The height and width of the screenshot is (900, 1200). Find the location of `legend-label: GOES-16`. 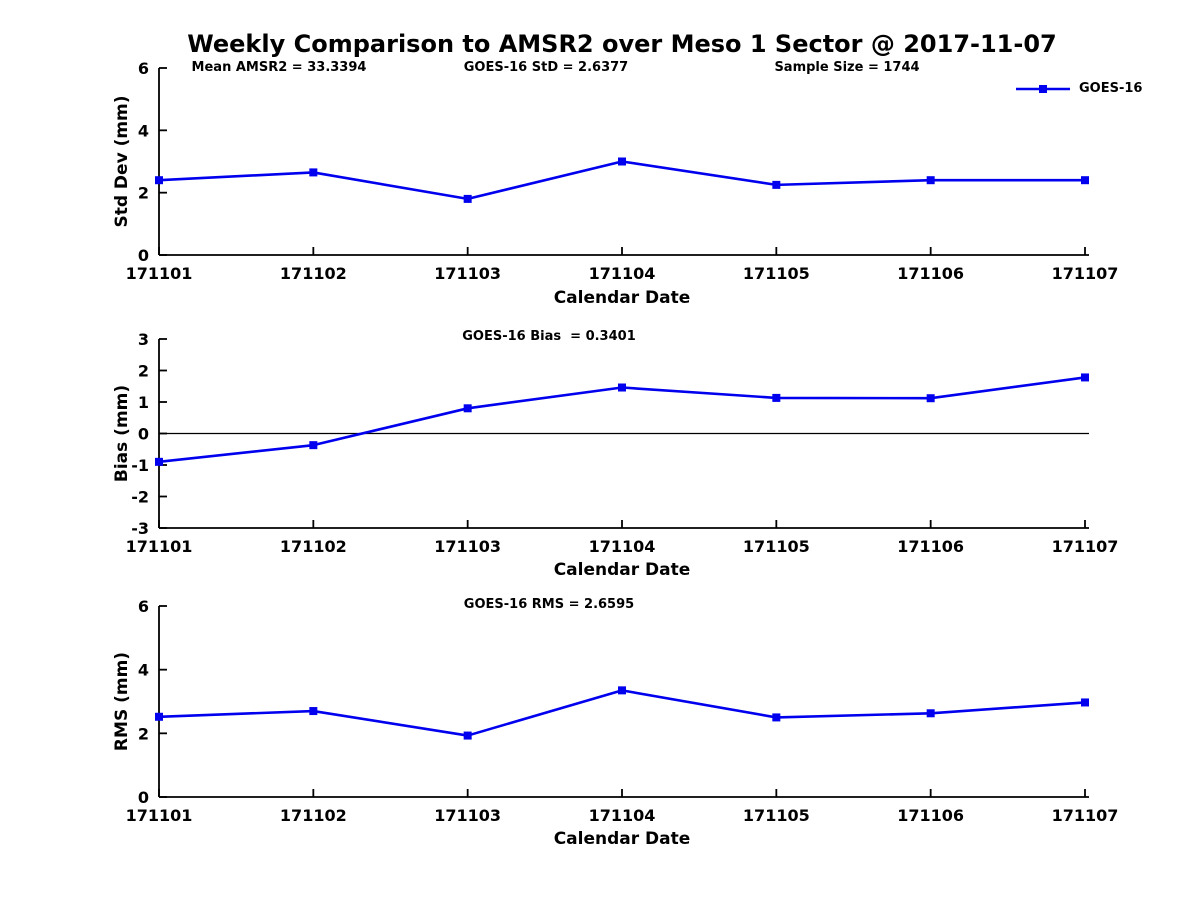

legend-label: GOES-16 is located at coordinates (1111, 88).